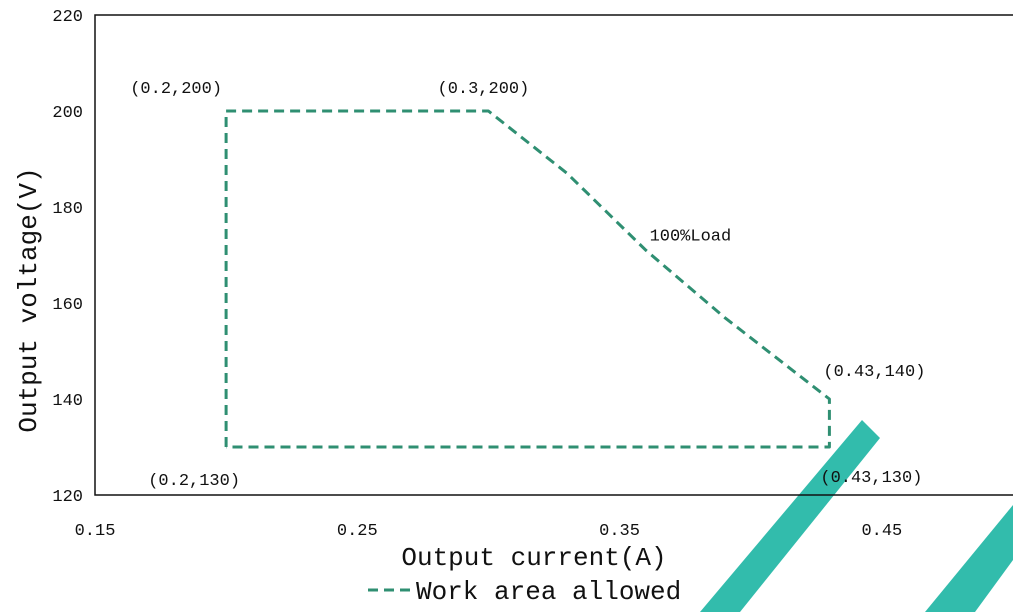 The width and height of the screenshot is (1013, 612). What do you see at coordinates (874, 372) in the screenshot?
I see `data-annotation: (0.43,140)` at bounding box center [874, 372].